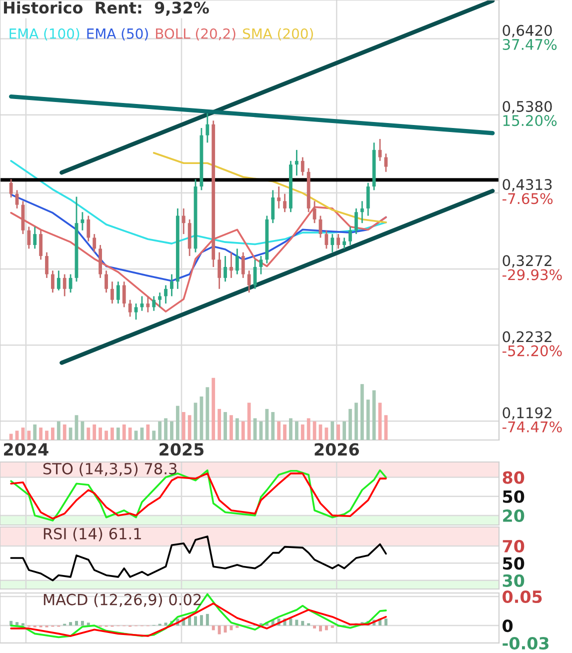 The image size is (572, 653). Describe the element at coordinates (336, 449) in the screenshot. I see `x-tick-label: 2026` at that location.